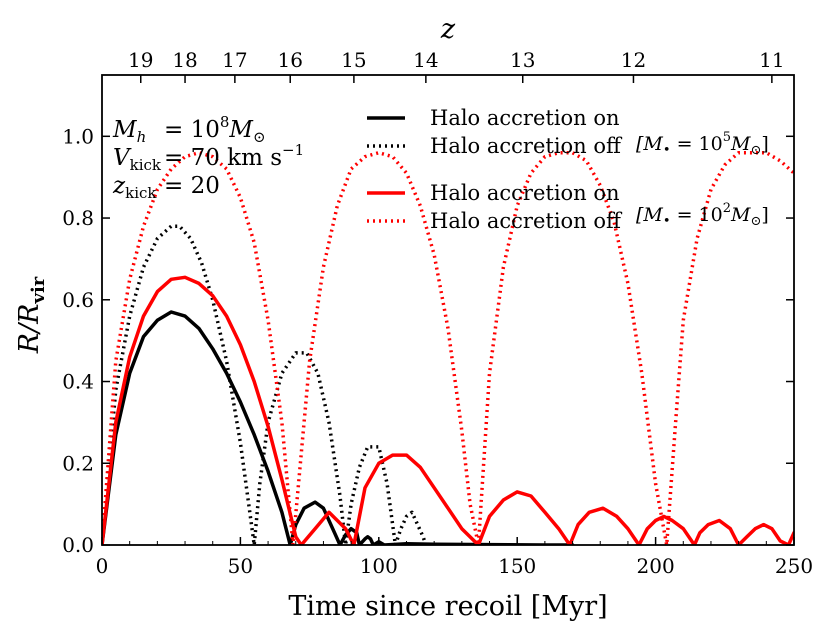  Describe the element at coordinates (667, 221) in the screenshot. I see `note2-sub: •` at that location.